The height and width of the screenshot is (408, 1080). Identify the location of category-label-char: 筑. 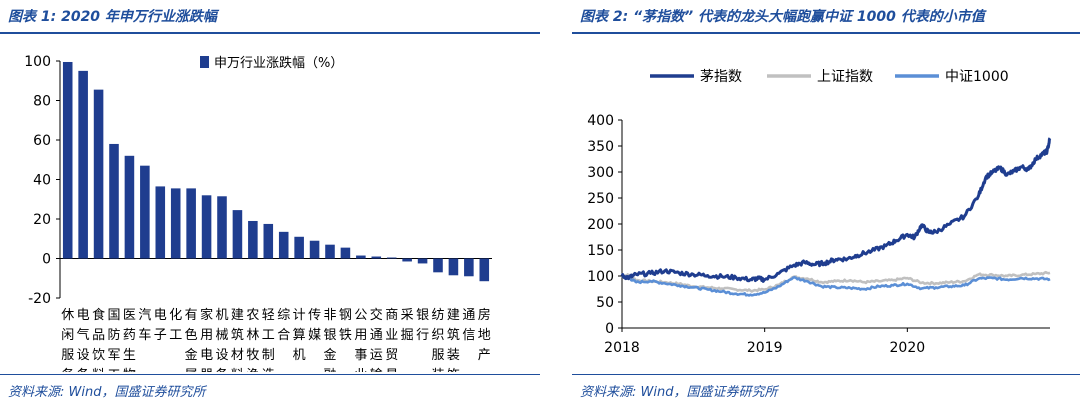
(453, 335).